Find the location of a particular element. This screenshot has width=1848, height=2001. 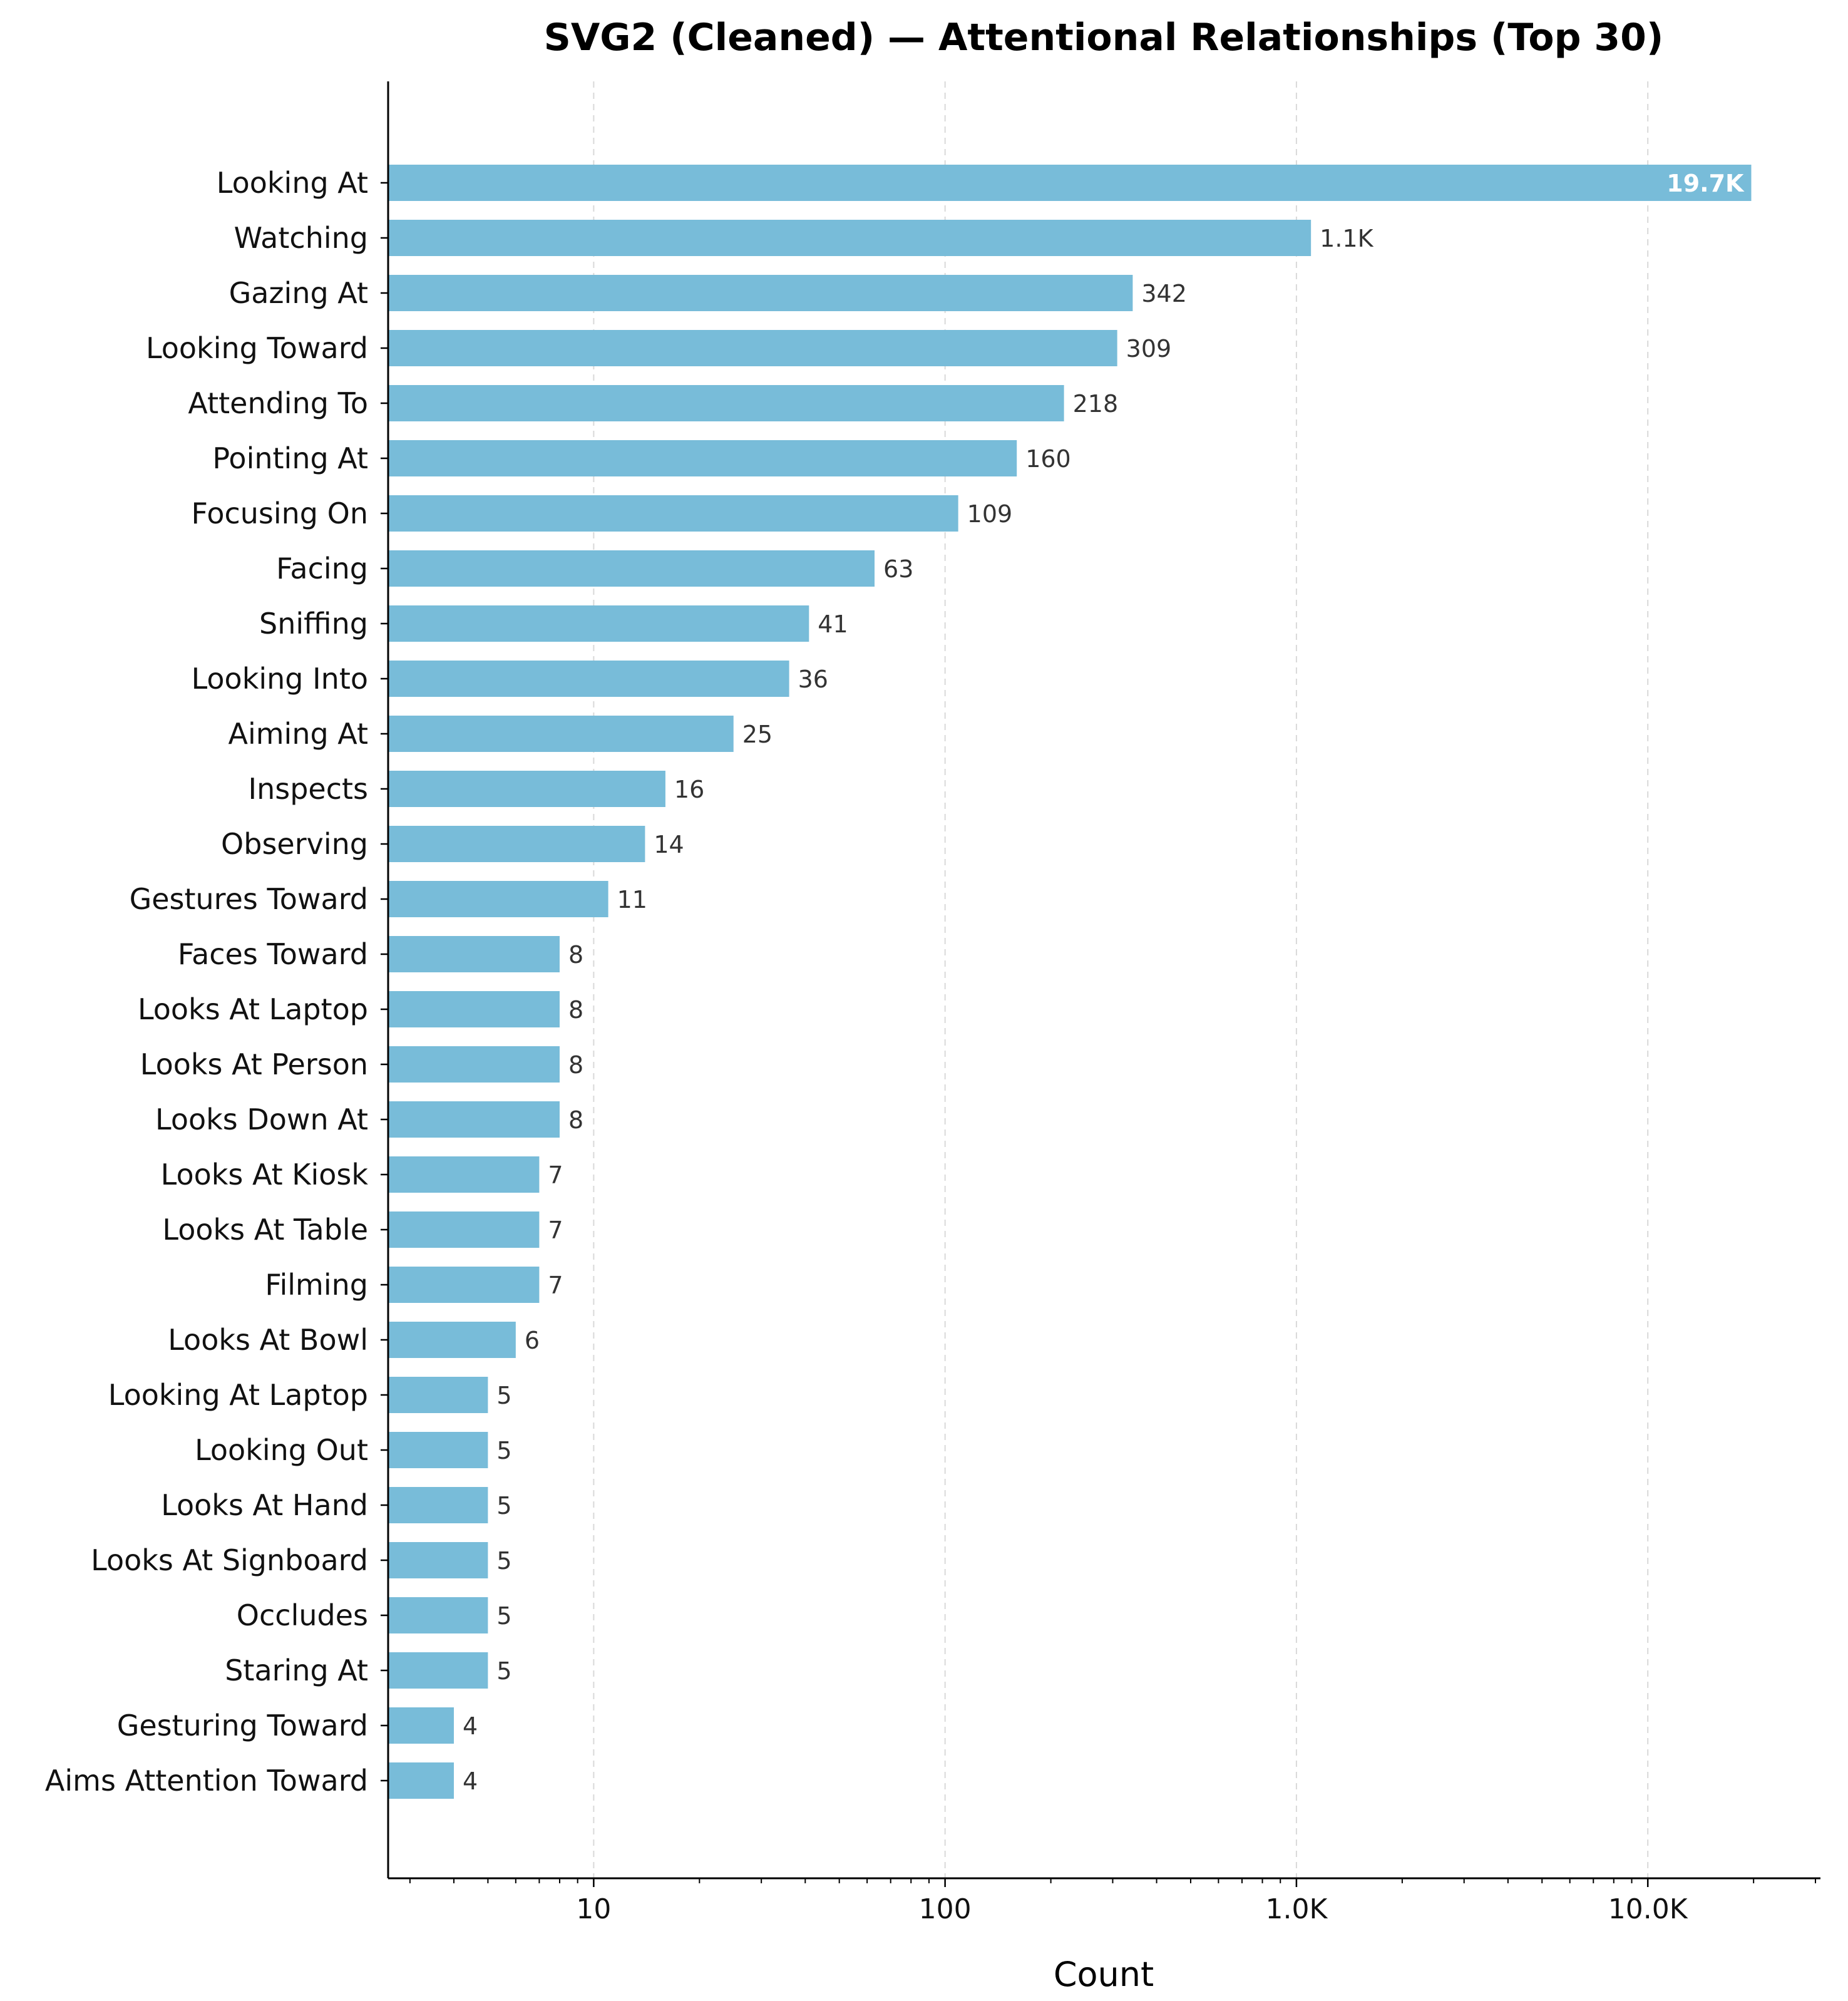

category-label-5: Pointing At is located at coordinates (290, 458).